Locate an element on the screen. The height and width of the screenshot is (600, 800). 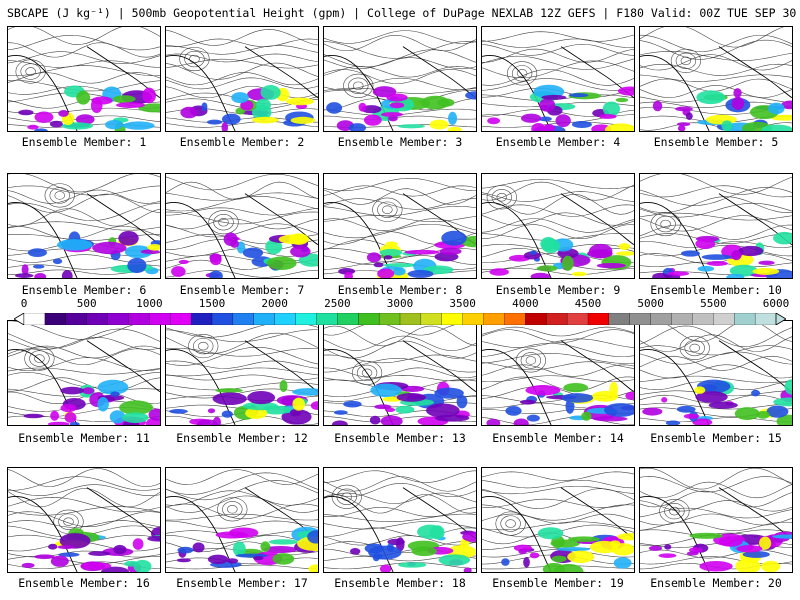
colorbar-tick-label: 2500 is located at coordinates (337, 303).